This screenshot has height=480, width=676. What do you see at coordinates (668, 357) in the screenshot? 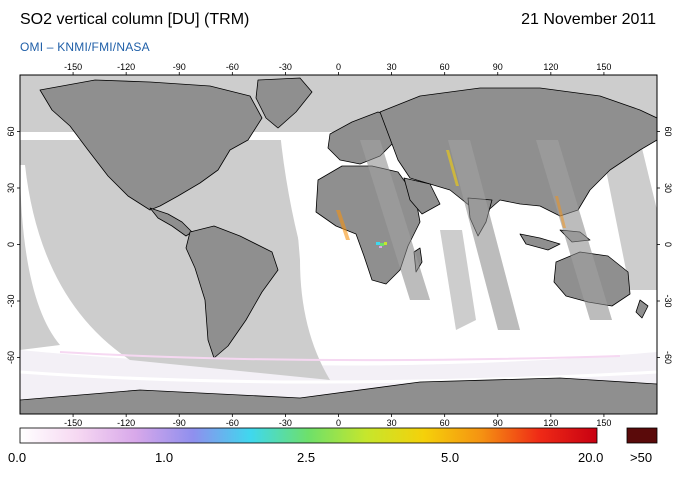
I see `lat-tick-label-right: -60` at bounding box center [668, 357].